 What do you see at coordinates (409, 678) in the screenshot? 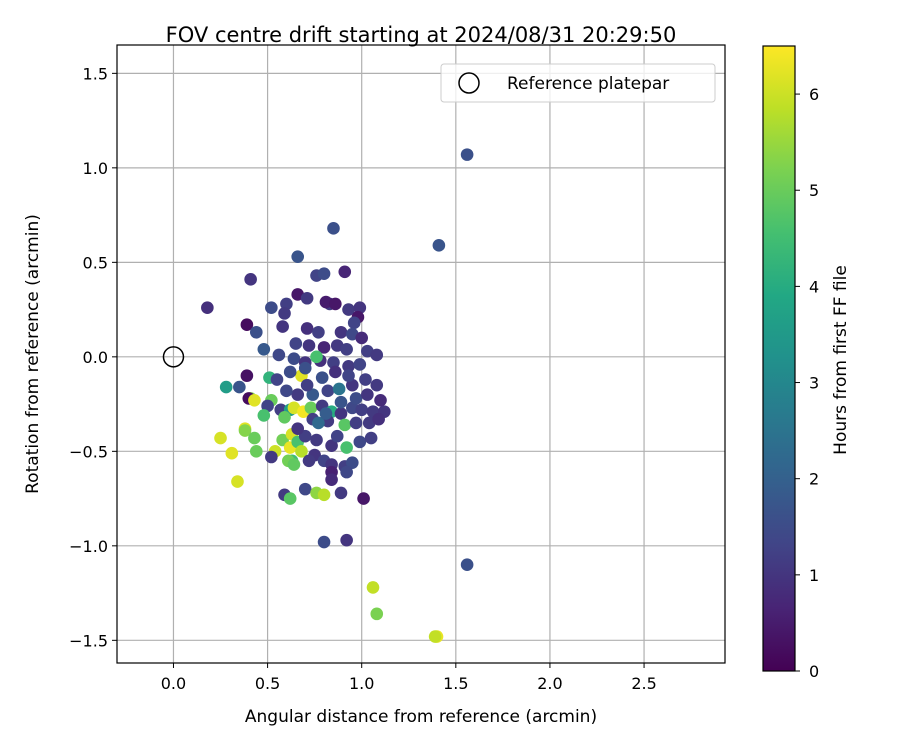
I see `x-axis-ticks: 0.0 0.5 1.0 1.5 2.0 2.5` at bounding box center [409, 678].